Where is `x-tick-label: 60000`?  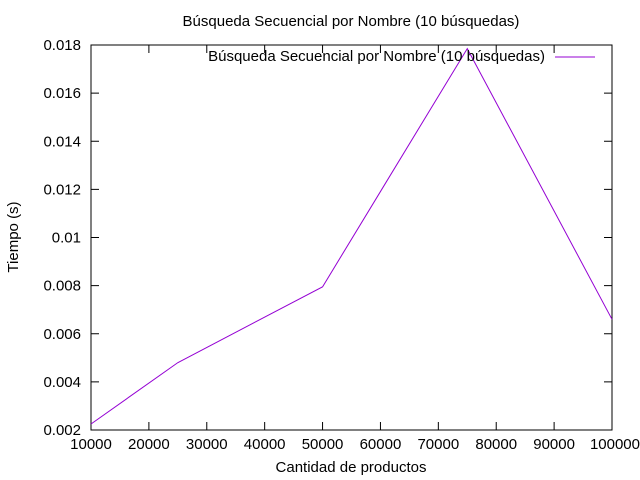
x-tick-label: 60000 is located at coordinates (381, 444).